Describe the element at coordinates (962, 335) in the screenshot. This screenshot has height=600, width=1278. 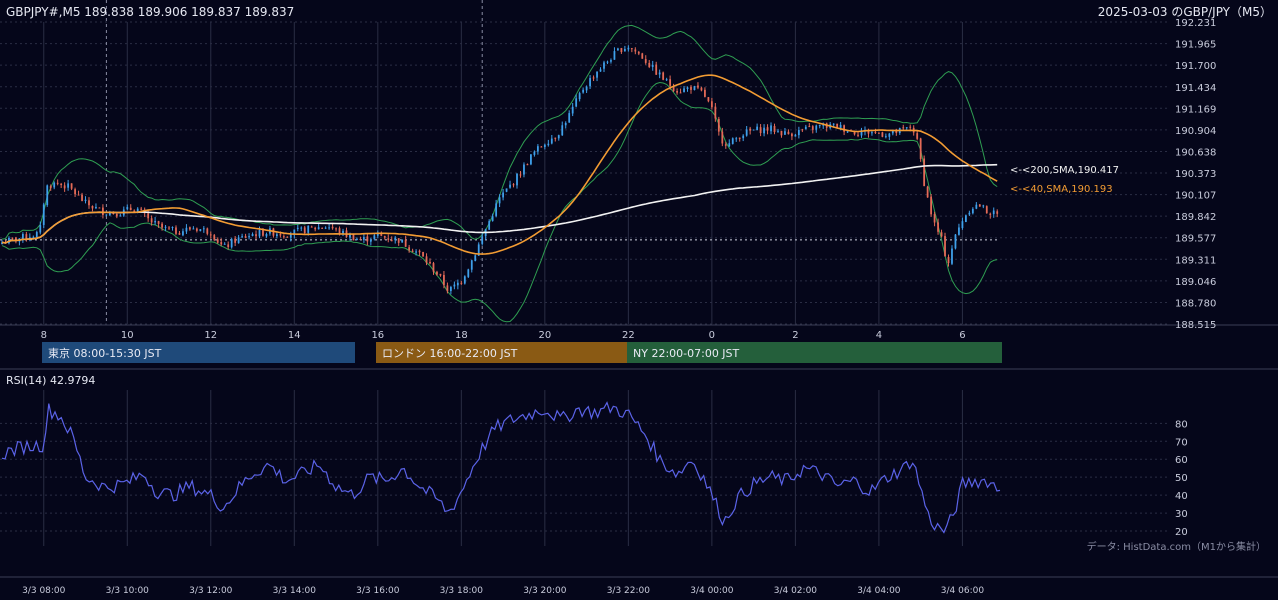
I see `hour-tick-label: 6` at that location.